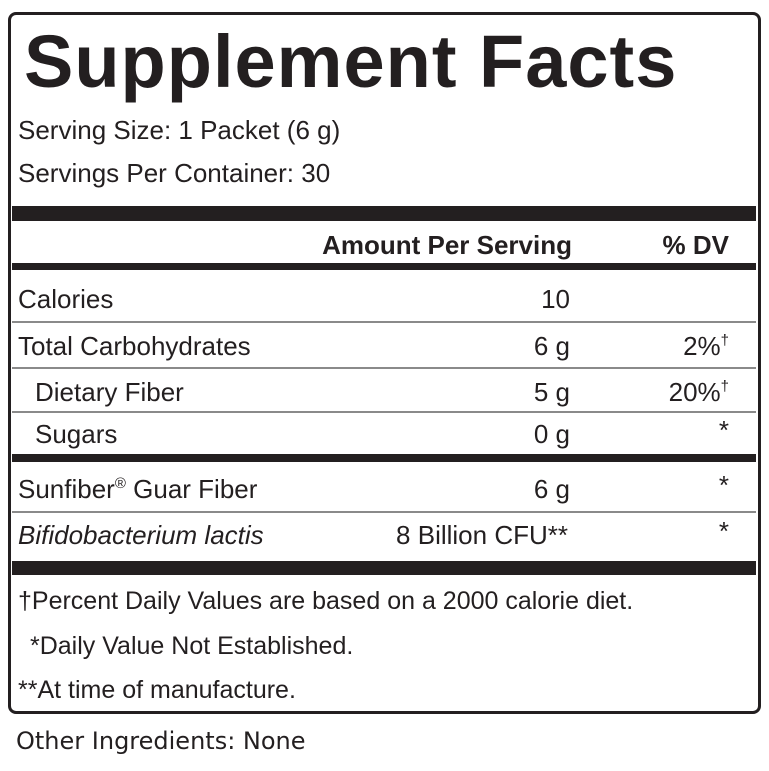 The image size is (769, 771). What do you see at coordinates (695, 245) in the screenshot?
I see `dv-header: % DV` at bounding box center [695, 245].